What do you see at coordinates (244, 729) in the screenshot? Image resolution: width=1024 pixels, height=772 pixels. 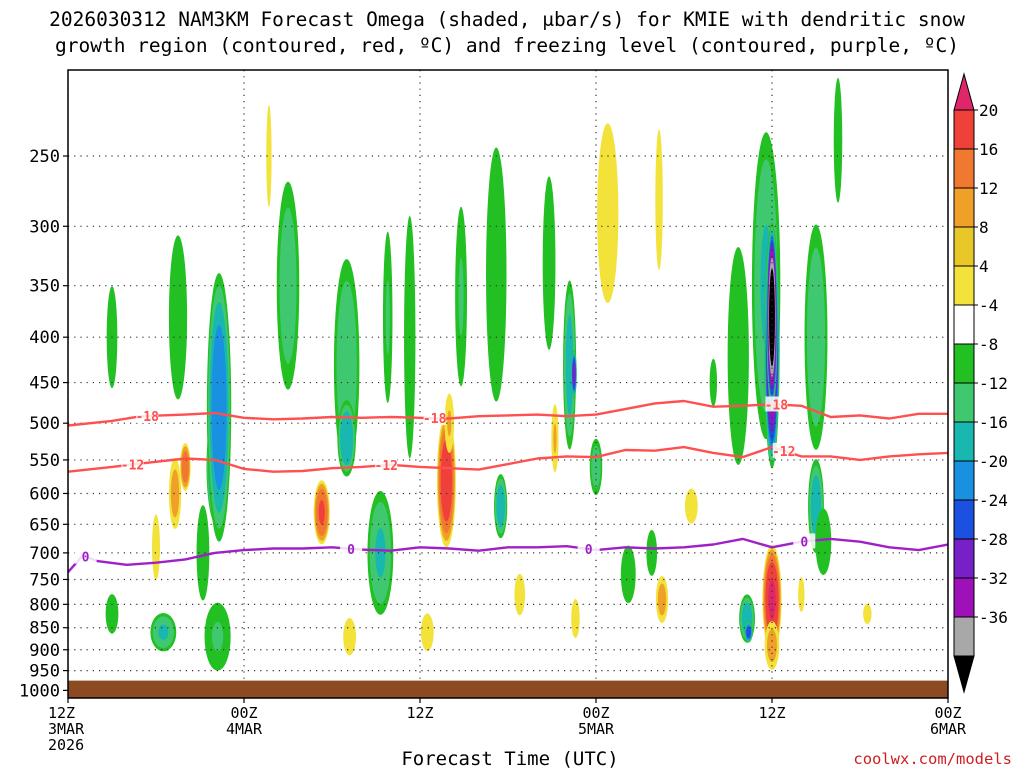 I see `x-tick-label: 4MAR` at bounding box center [244, 729].